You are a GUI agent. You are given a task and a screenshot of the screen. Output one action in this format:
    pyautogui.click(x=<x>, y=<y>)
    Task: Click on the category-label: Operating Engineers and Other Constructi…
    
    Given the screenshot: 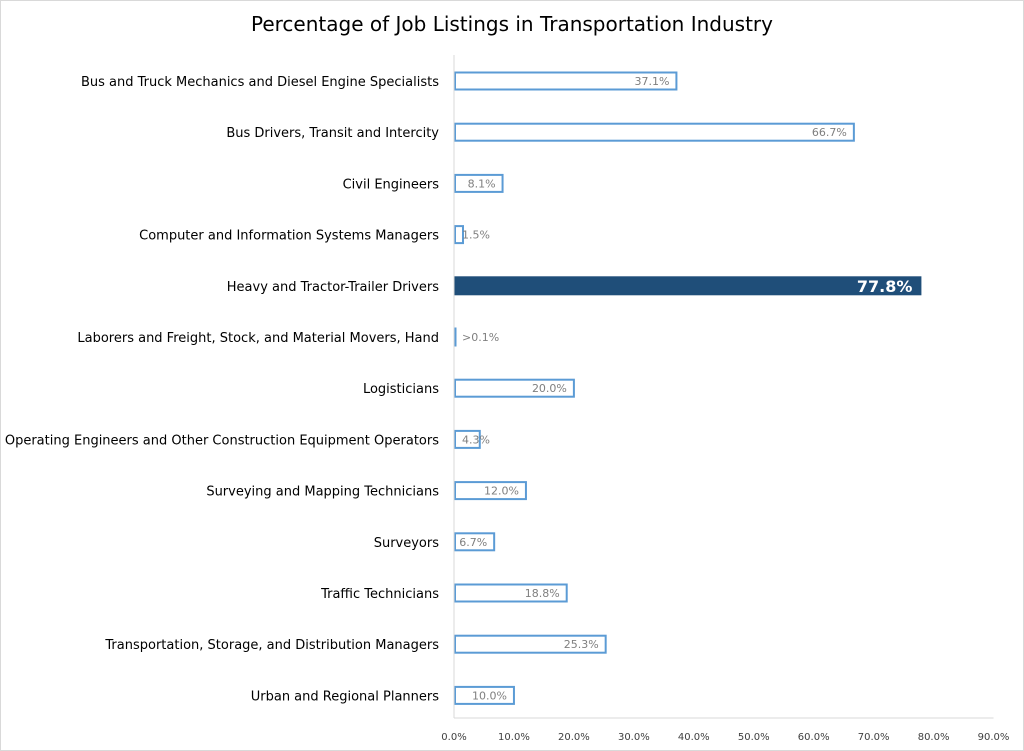 What is the action you would take?
    pyautogui.click(x=222, y=440)
    